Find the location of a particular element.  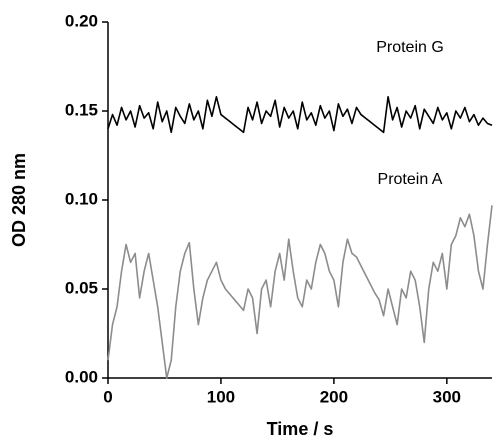

x-axis-label: Time / s is located at coordinates (300, 429).